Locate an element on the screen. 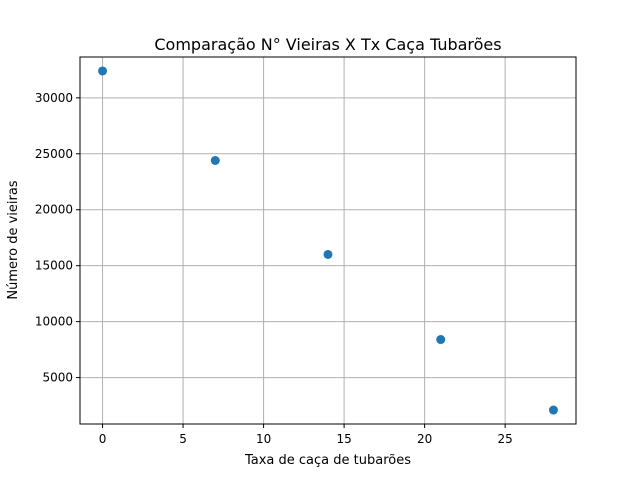  y-tick-label: 25000 is located at coordinates (54, 154).